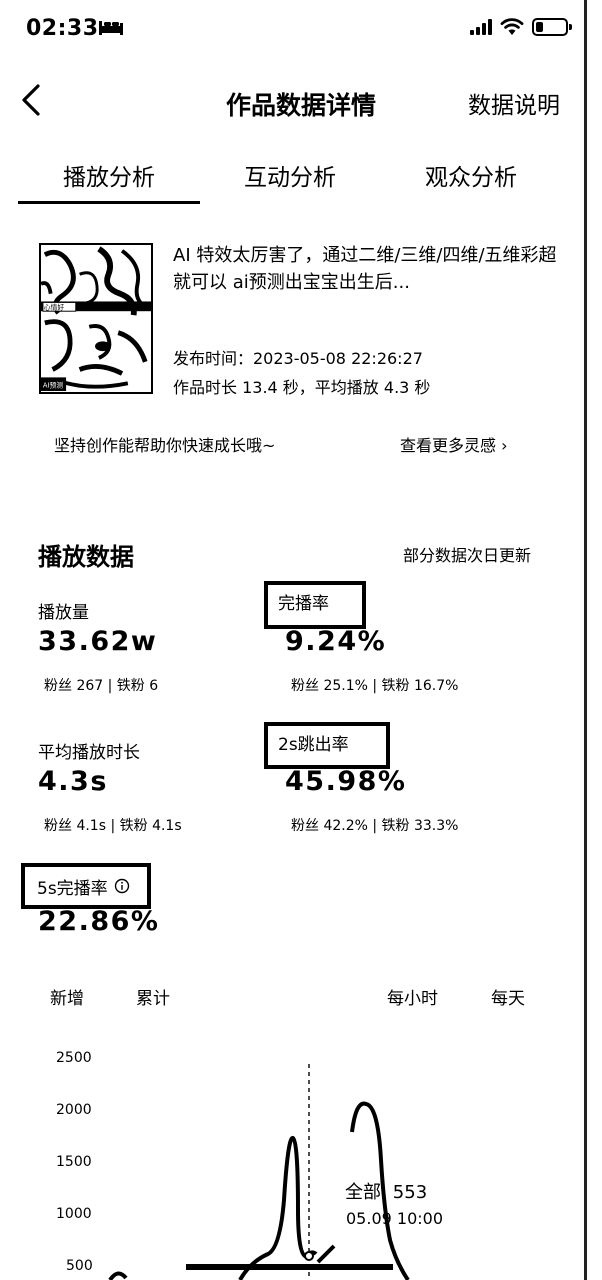  I want to click on status-time: 02:33, so click(62, 28).